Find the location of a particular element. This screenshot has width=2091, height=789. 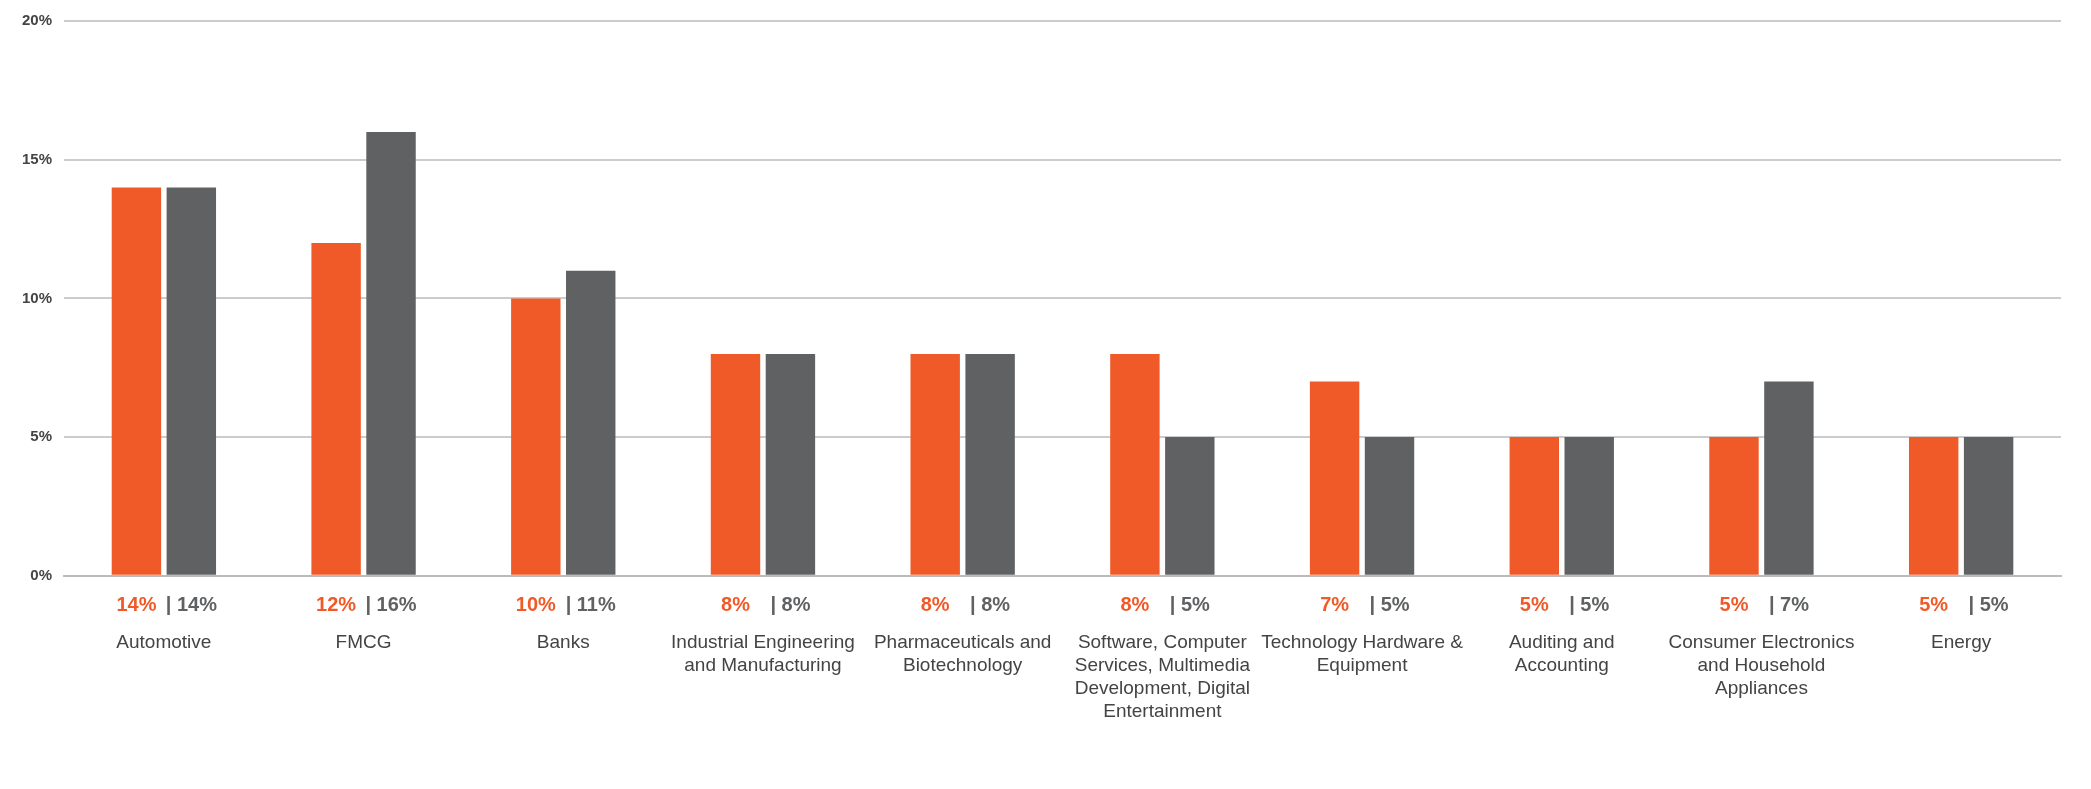

y-tick-label: 15% is located at coordinates (37, 158).